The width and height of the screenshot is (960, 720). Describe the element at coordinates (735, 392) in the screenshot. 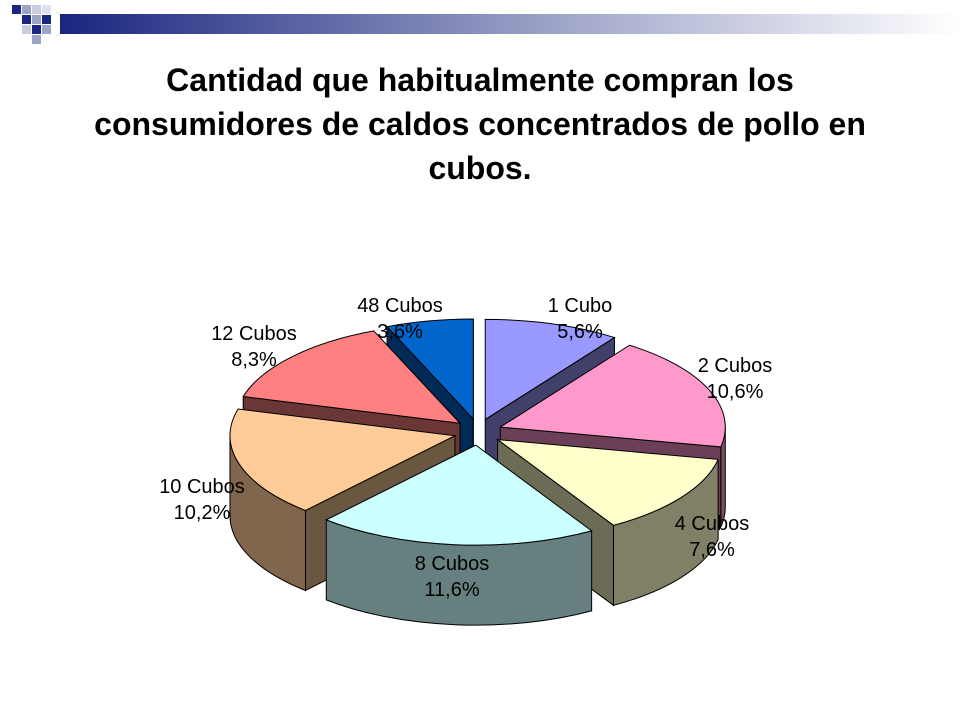

I see `slice-value-label: 10,6%` at that location.